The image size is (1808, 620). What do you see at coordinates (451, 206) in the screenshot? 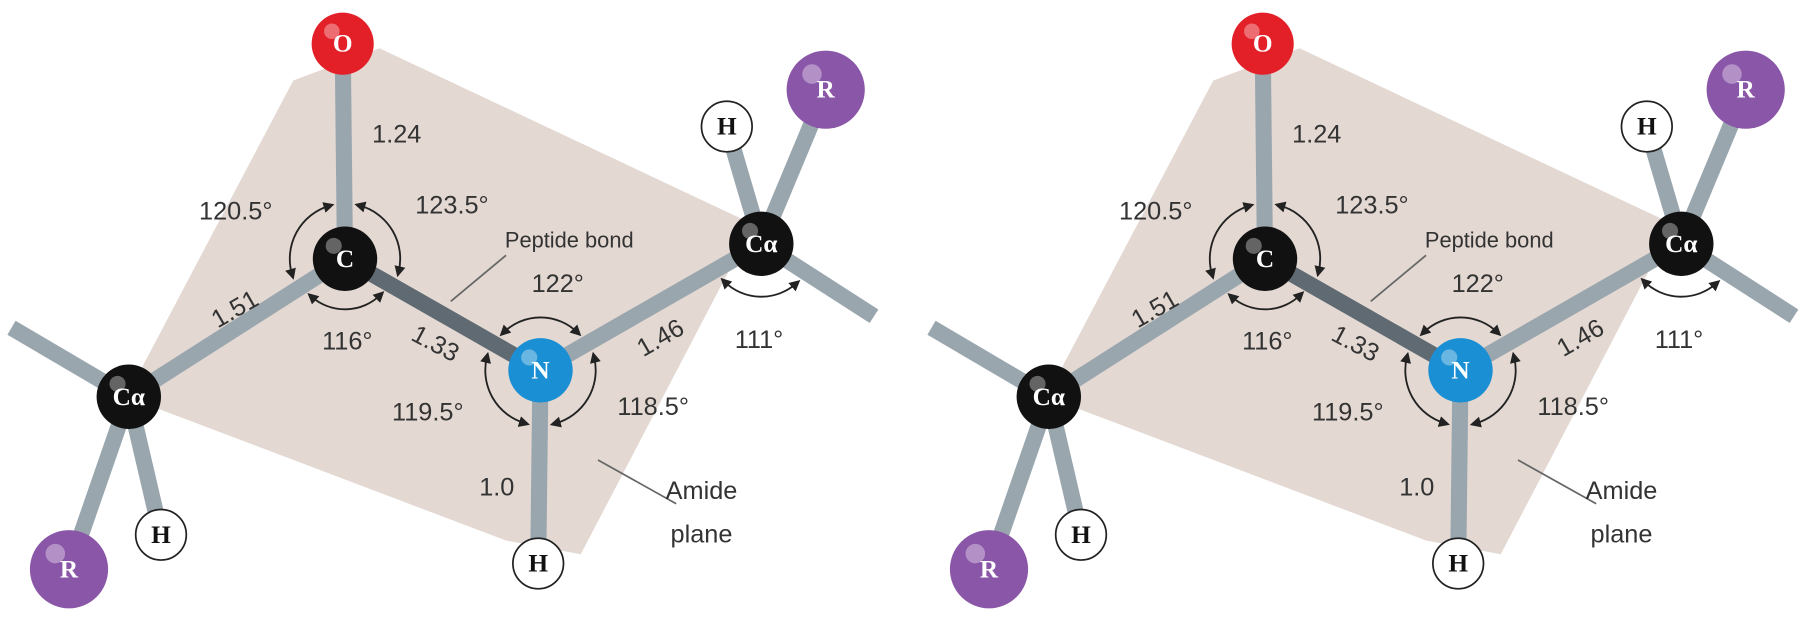
I see `bond-angle: 123.5°` at bounding box center [451, 206].